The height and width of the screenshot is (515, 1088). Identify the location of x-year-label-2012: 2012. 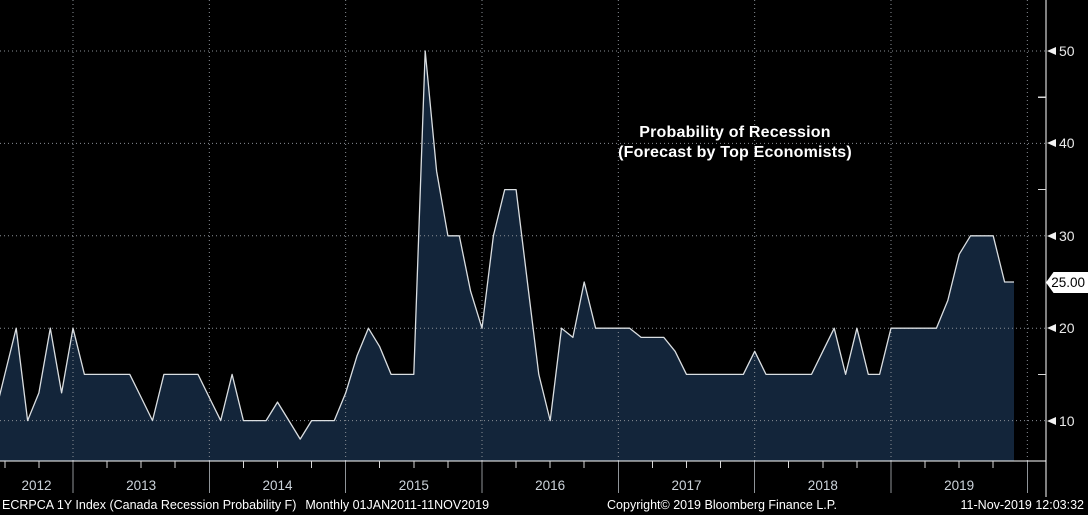
(36, 485).